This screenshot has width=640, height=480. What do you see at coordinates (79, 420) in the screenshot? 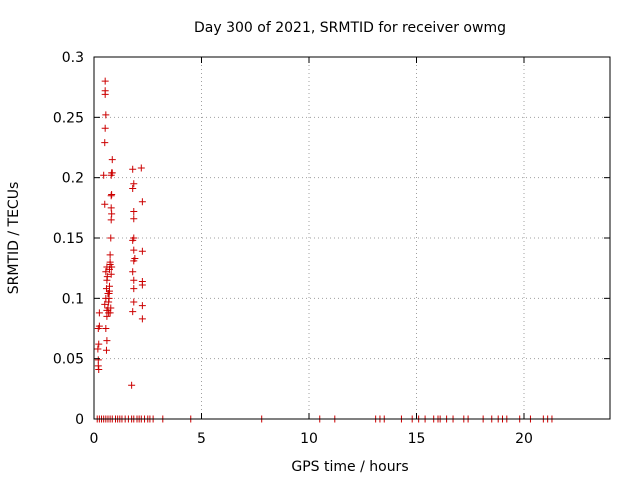
I see `y-tick-label: 0` at bounding box center [79, 420].